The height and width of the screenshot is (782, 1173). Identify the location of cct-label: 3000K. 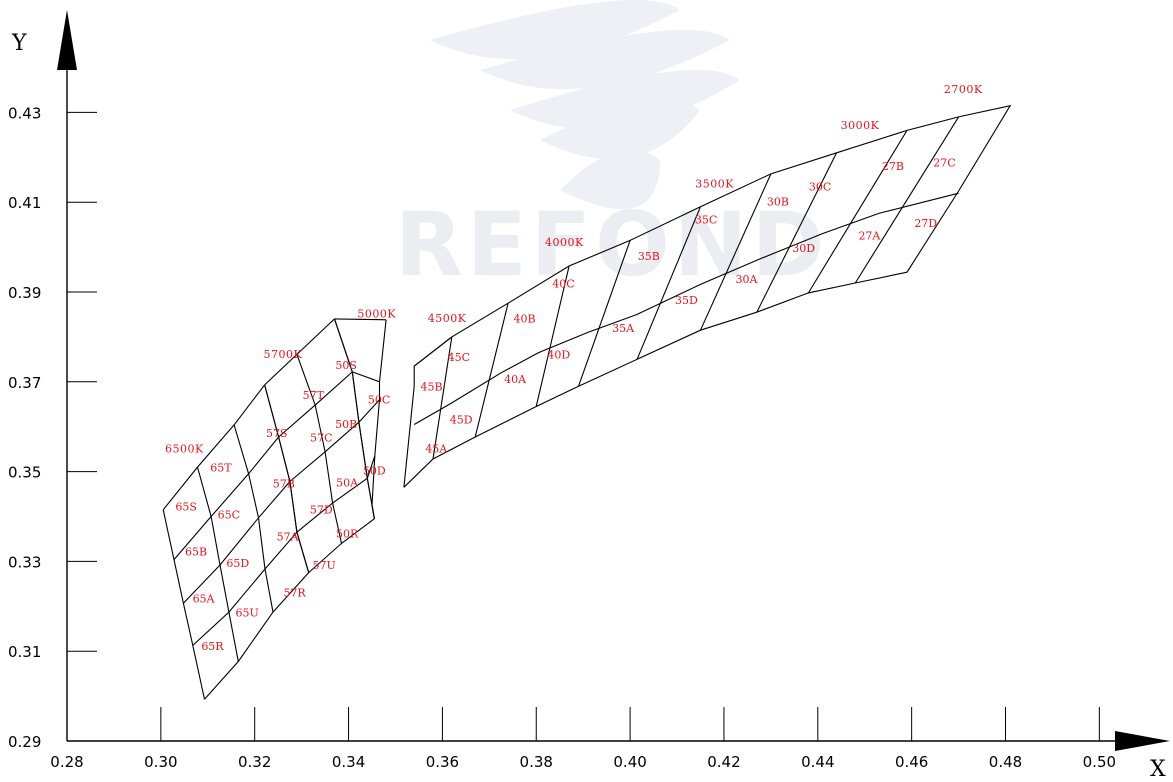
(860, 125).